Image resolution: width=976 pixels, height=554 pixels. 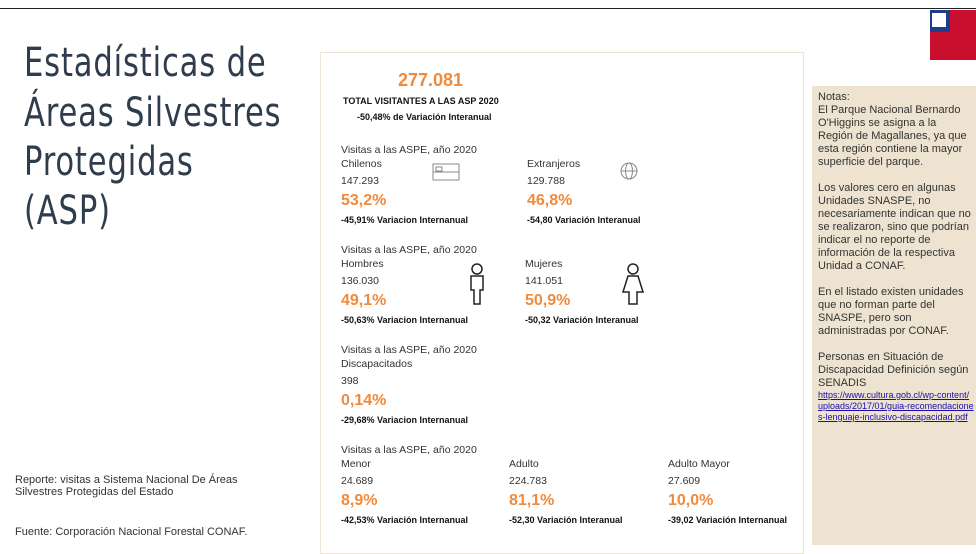 What do you see at coordinates (582, 320) in the screenshot?
I see `item-variation: -50,32 Variación Interanual` at bounding box center [582, 320].